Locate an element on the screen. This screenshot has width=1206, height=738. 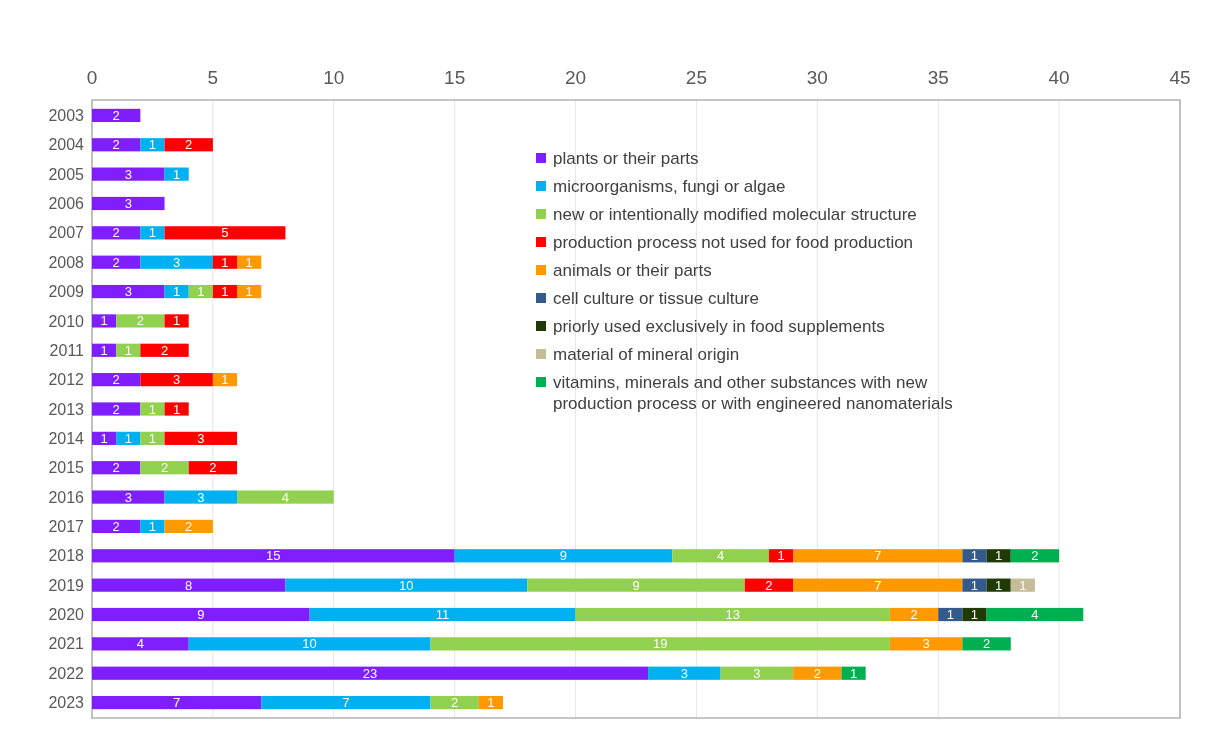
data-label: 8 is located at coordinates (189, 585).